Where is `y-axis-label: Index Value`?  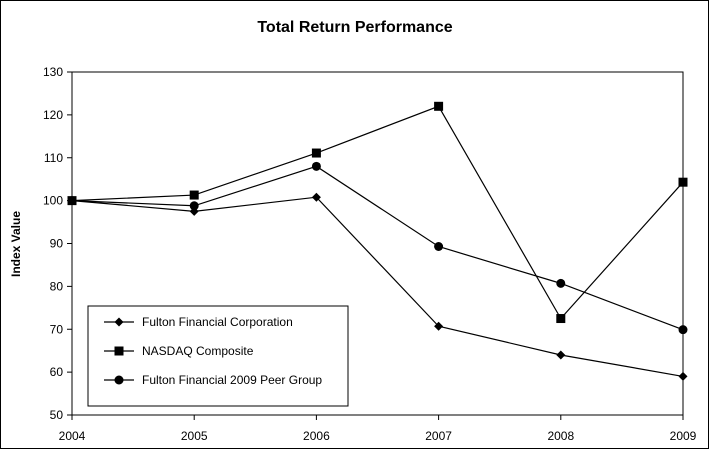
y-axis-label: Index Value is located at coordinates (16, 244).